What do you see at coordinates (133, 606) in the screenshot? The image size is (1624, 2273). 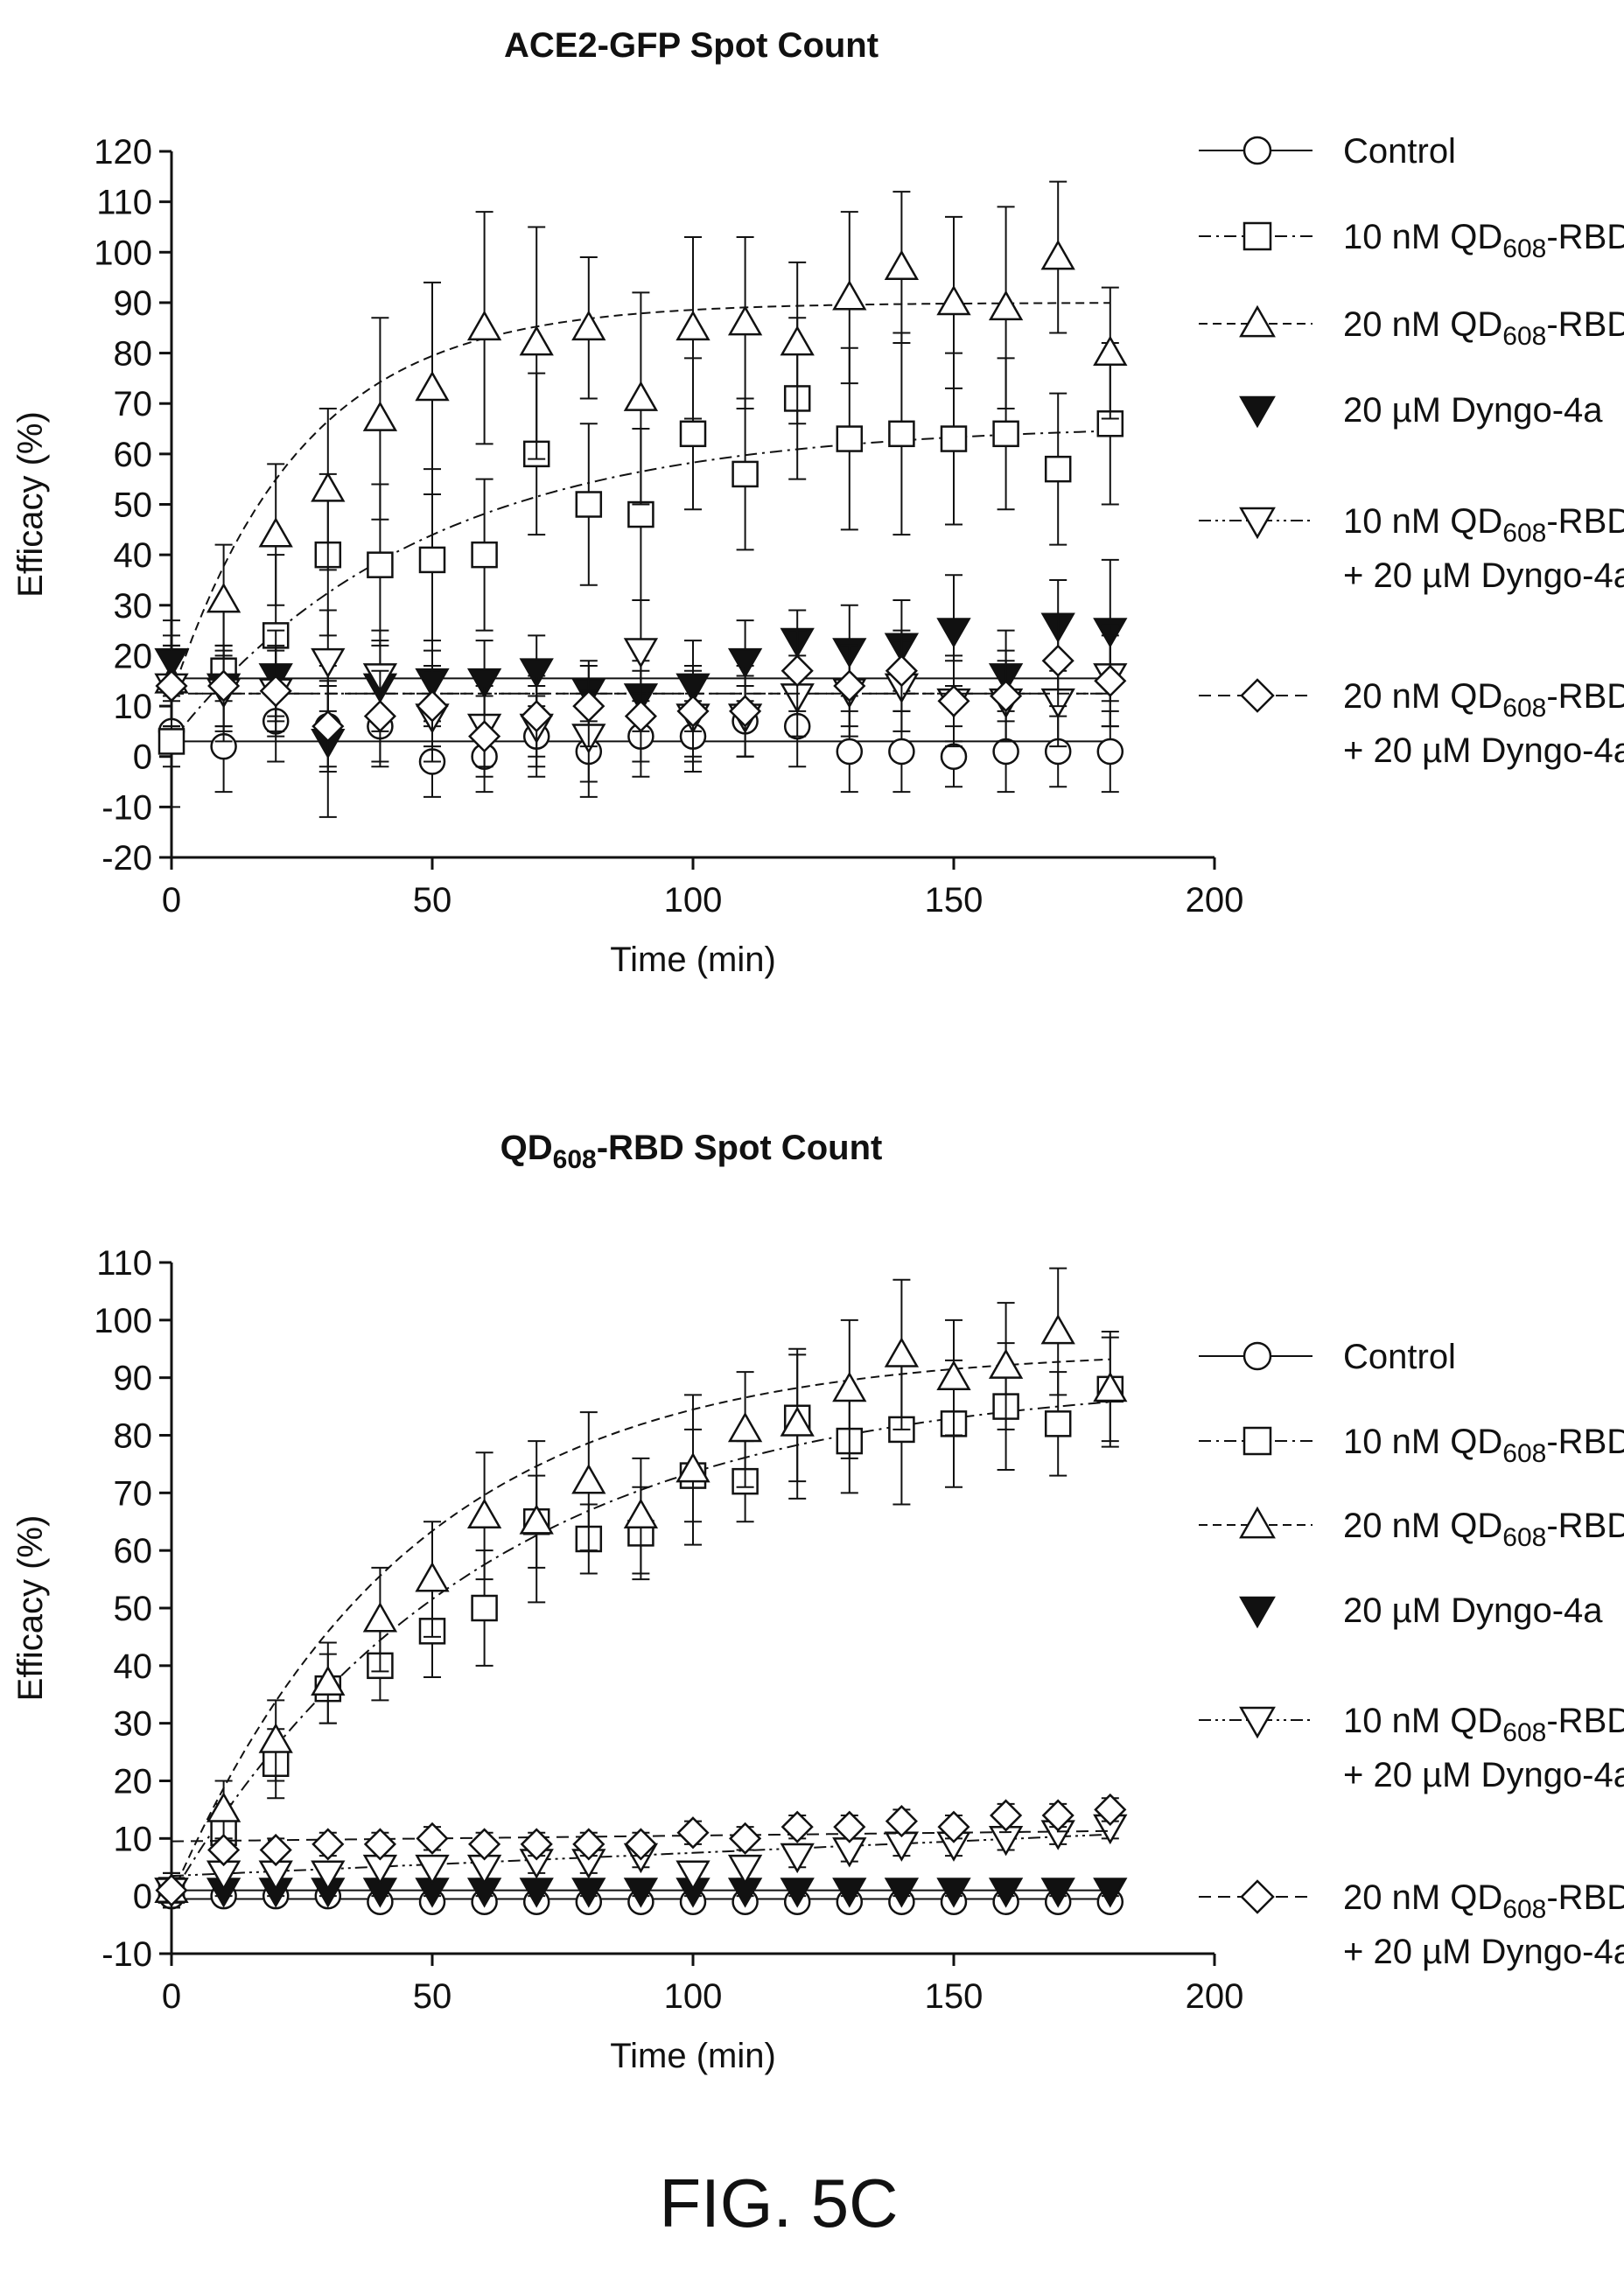 I see `y-tick-label: 30` at bounding box center [133, 606].